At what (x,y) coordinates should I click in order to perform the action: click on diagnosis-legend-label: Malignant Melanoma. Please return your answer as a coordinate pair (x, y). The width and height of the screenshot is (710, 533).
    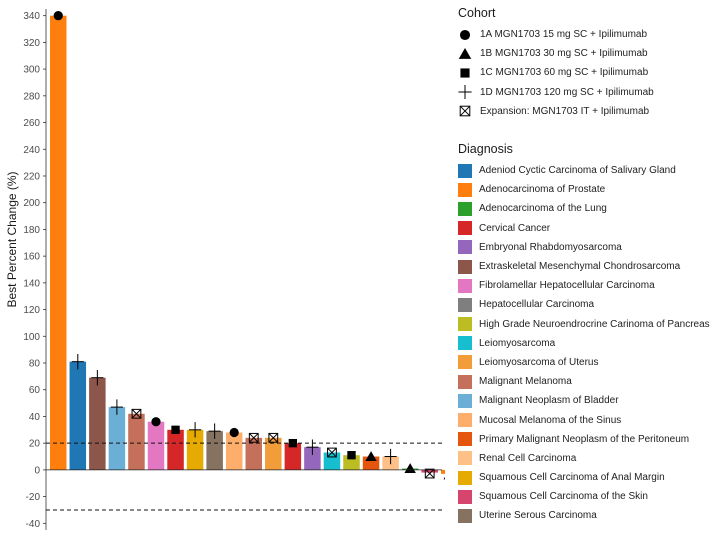
    Looking at the image, I should click on (525, 382).